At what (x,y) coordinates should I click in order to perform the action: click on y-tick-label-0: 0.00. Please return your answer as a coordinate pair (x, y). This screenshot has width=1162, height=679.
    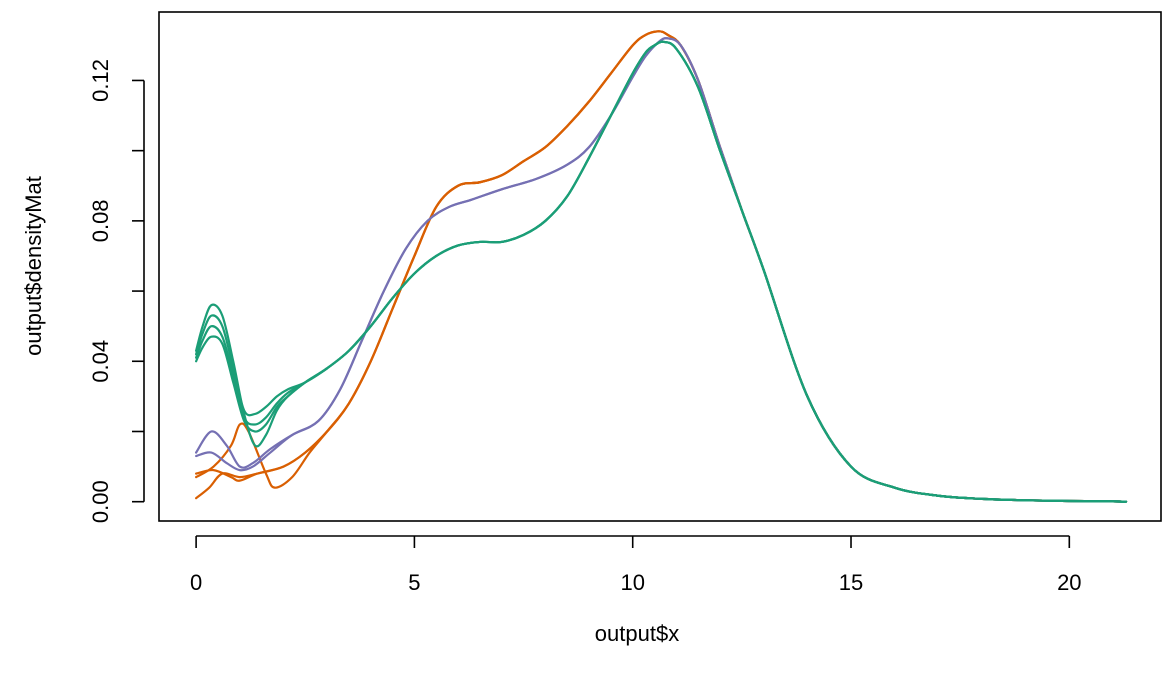
    Looking at the image, I should click on (100, 501).